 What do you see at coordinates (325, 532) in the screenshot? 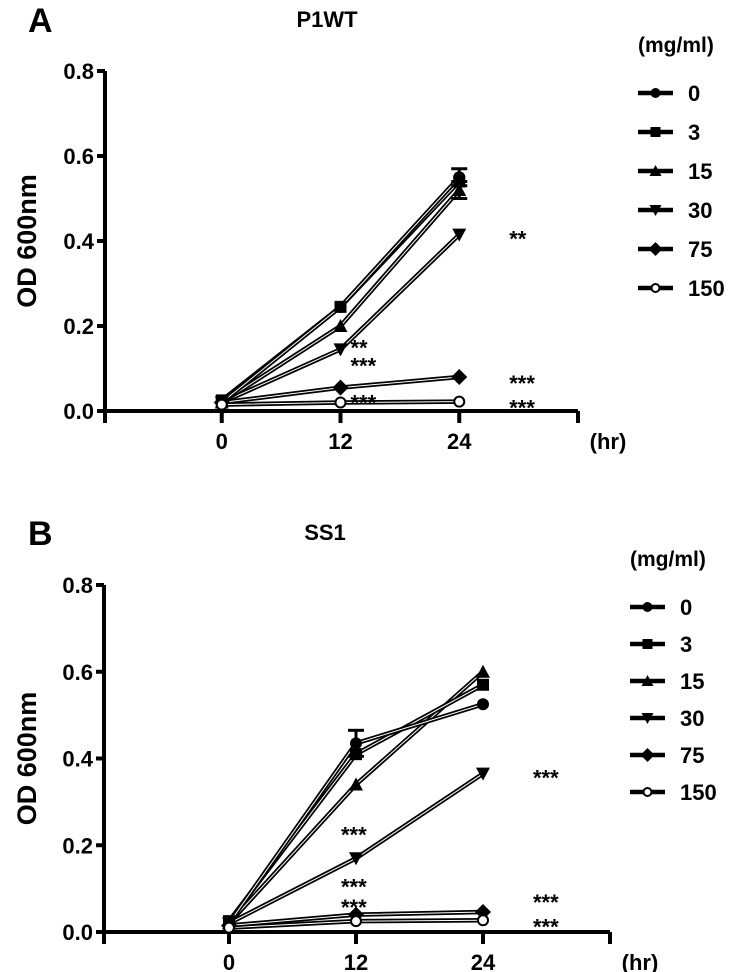
I see `chart-title: SS1` at bounding box center [325, 532].